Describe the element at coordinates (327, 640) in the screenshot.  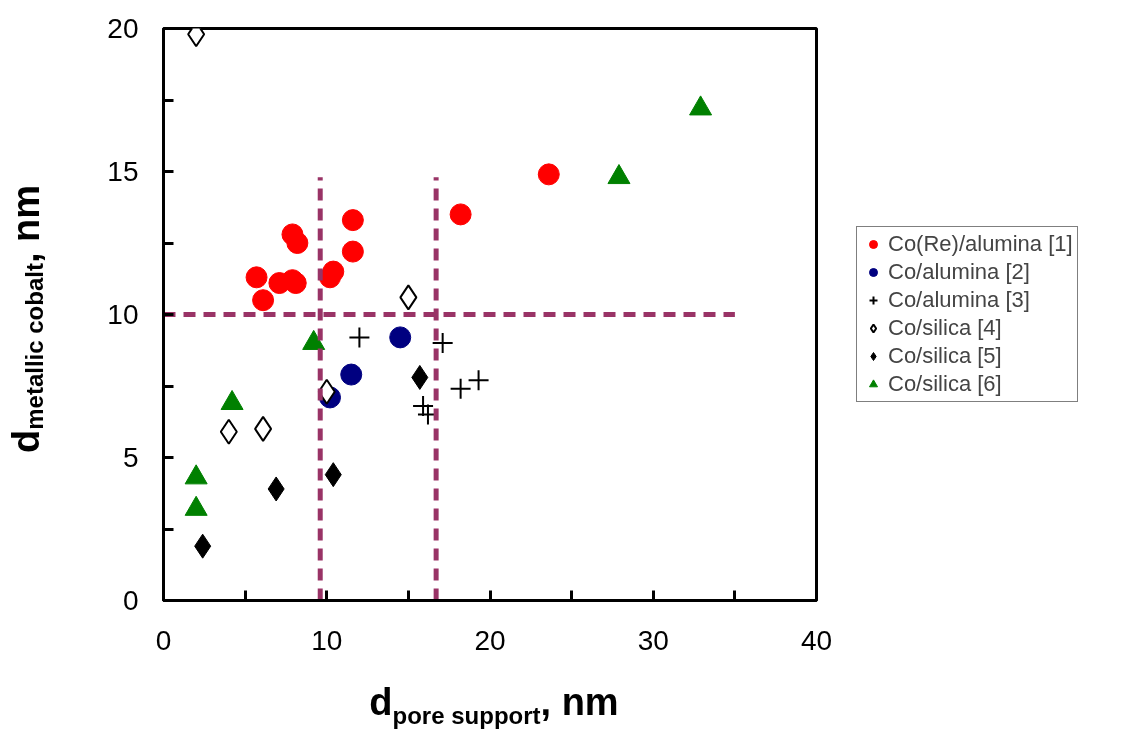
I see `x-tick-label: 10` at that location.